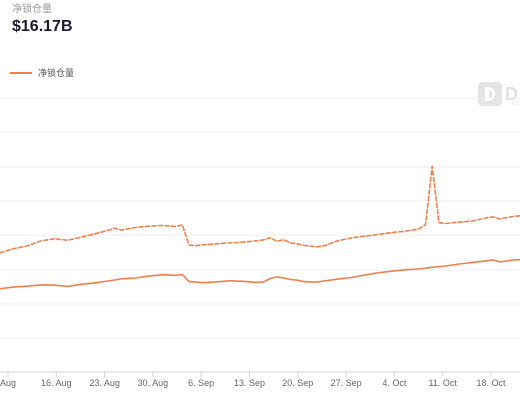 The width and height of the screenshot is (520, 400). What do you see at coordinates (394, 383) in the screenshot?
I see `x-tick-label-8: 4. Oct` at bounding box center [394, 383].